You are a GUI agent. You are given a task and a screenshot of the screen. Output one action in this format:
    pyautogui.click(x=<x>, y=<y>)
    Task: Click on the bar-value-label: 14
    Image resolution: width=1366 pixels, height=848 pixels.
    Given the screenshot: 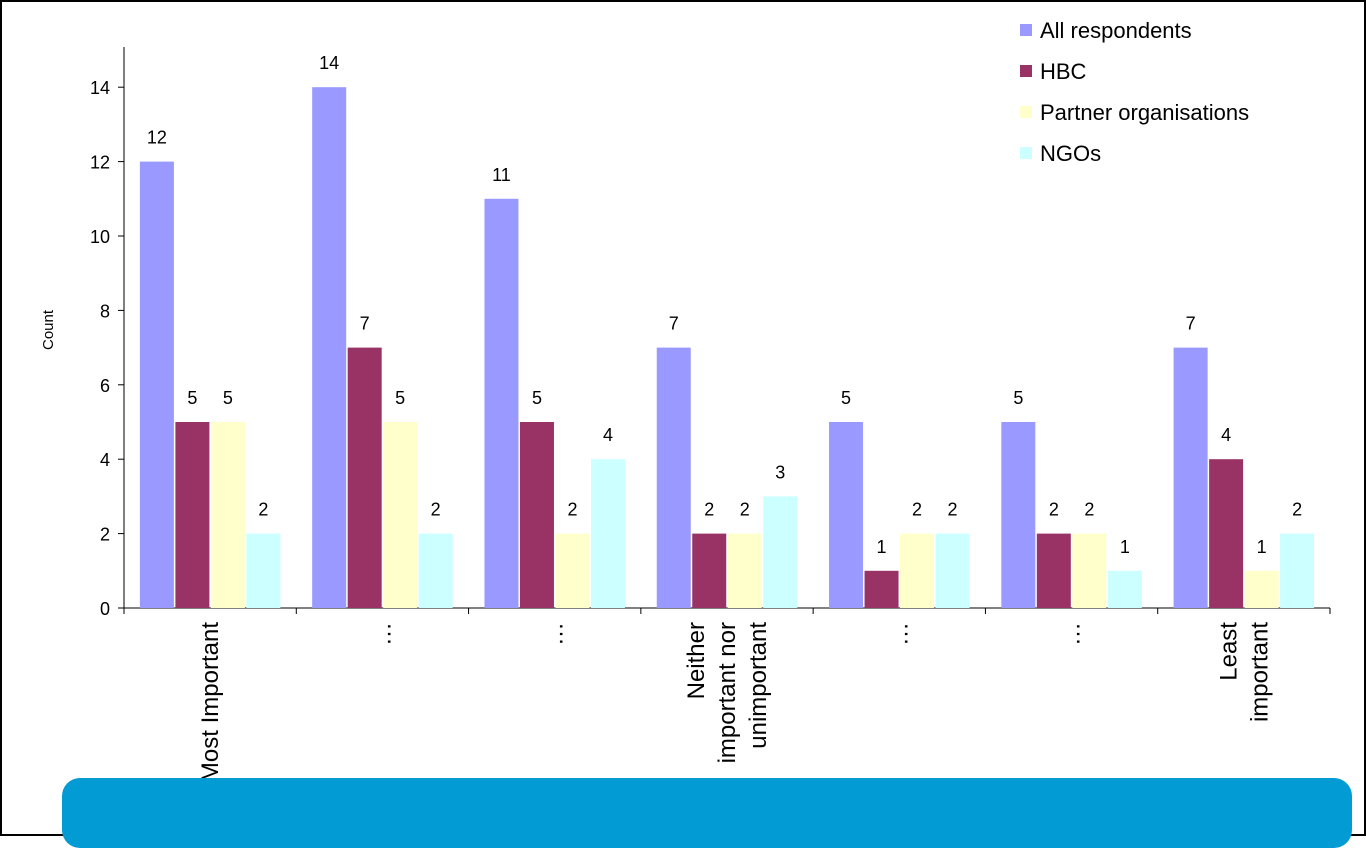 What is the action you would take?
    pyautogui.click(x=329, y=63)
    